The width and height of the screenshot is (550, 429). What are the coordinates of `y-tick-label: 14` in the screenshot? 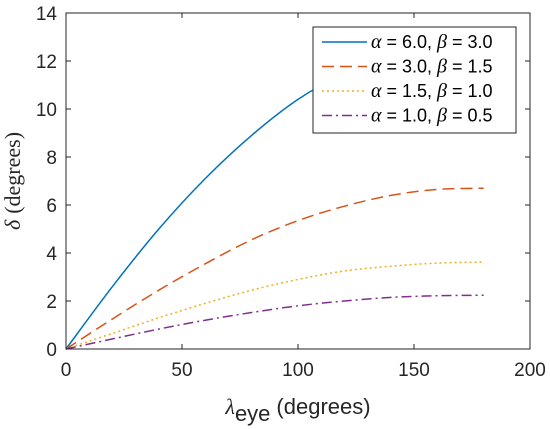 It's located at (47, 14).